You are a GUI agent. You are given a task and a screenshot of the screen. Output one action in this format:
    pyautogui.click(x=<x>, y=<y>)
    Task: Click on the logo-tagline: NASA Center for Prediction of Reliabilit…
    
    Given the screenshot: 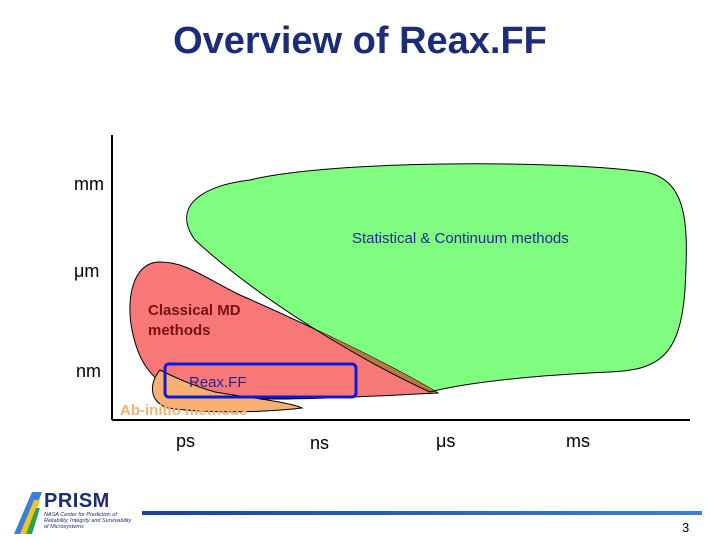 What is the action you would take?
    pyautogui.click(x=88, y=521)
    